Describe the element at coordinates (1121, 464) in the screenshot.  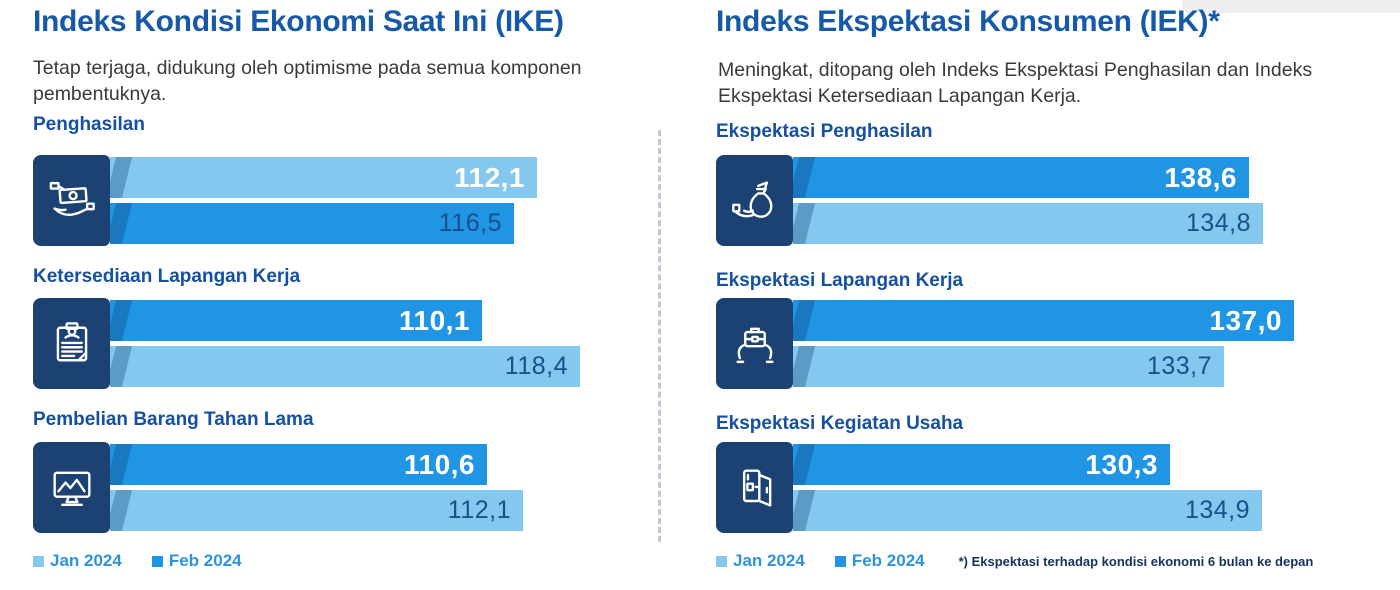
I see `bar-value: 130,3` at that location.